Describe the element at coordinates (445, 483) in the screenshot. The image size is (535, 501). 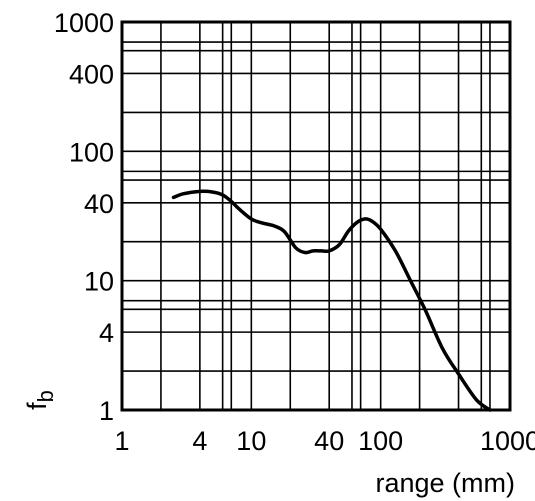
I see `x-axis-label: range (mm)` at that location.